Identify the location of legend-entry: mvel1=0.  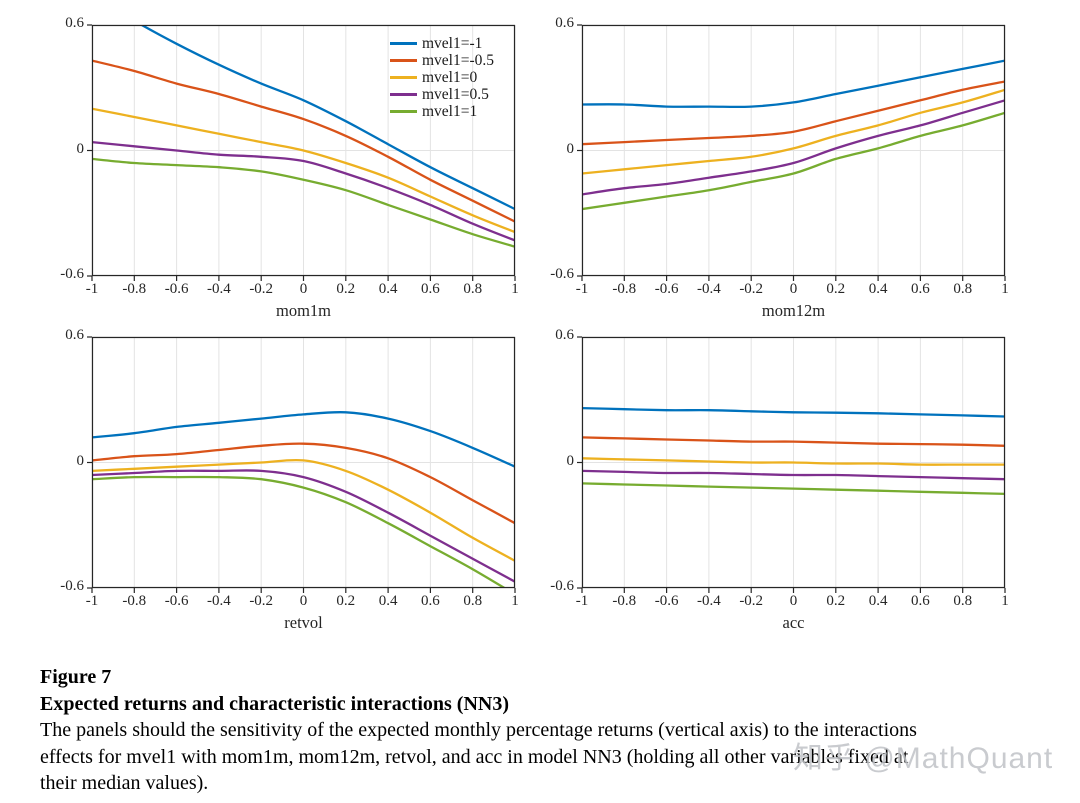
(442, 77).